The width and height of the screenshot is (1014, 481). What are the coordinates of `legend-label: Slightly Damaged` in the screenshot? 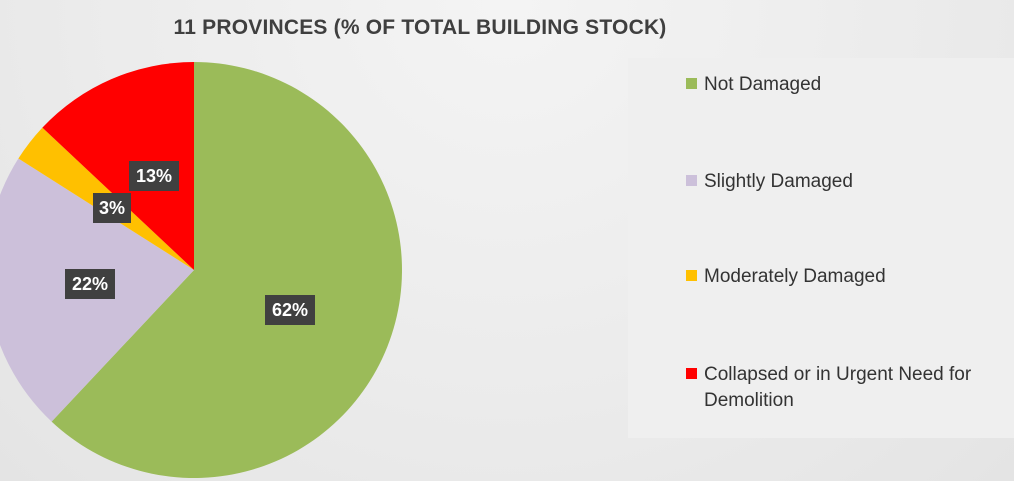 It's located at (778, 181).